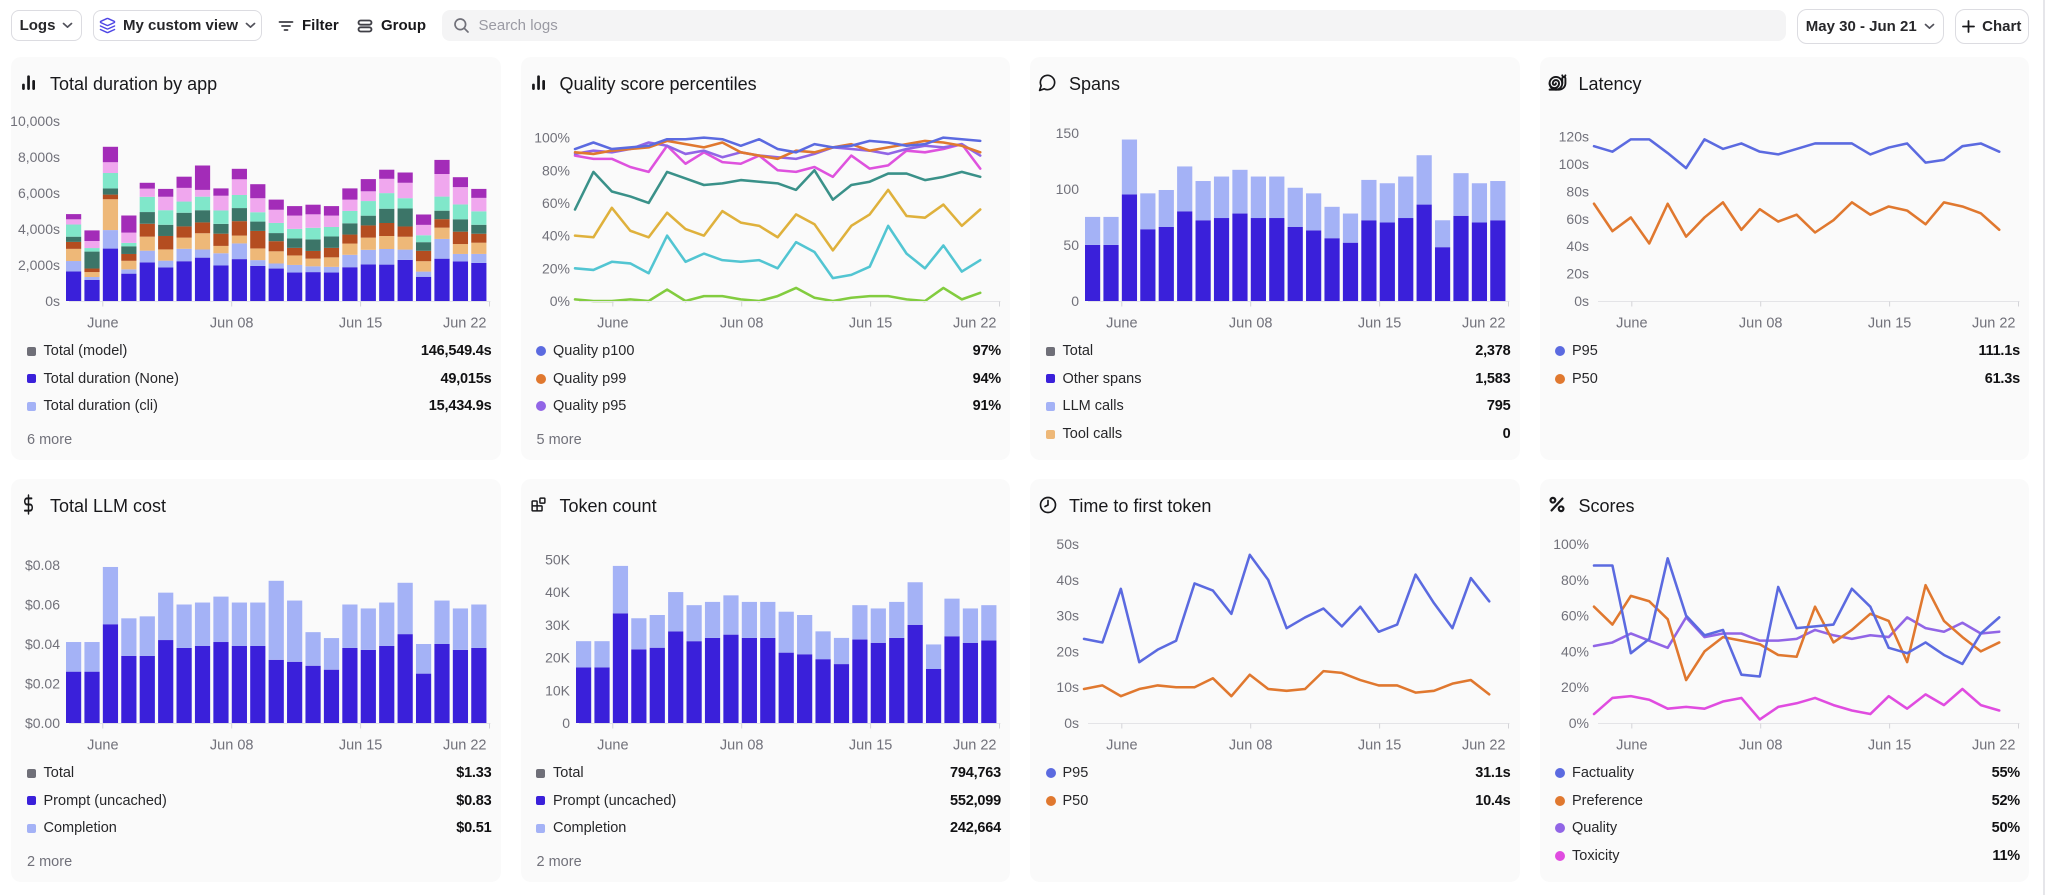 The width and height of the screenshot is (2048, 895). I want to click on svg-text: 100s, so click(1573, 164).